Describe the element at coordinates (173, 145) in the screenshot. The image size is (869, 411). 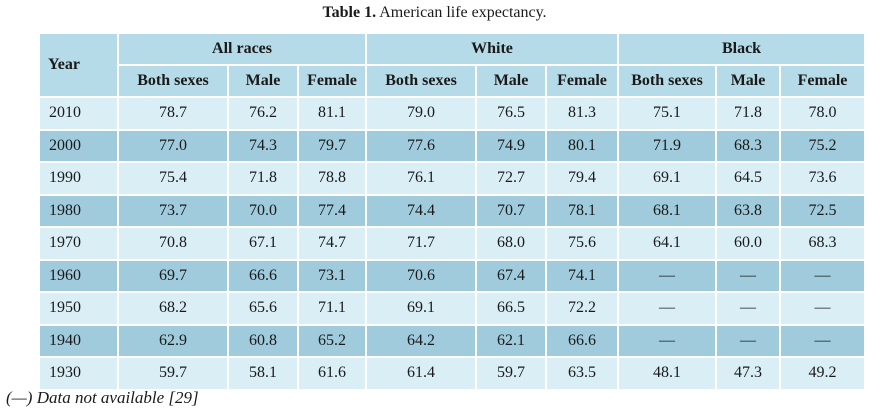
I see `value-cell: 77.0` at that location.